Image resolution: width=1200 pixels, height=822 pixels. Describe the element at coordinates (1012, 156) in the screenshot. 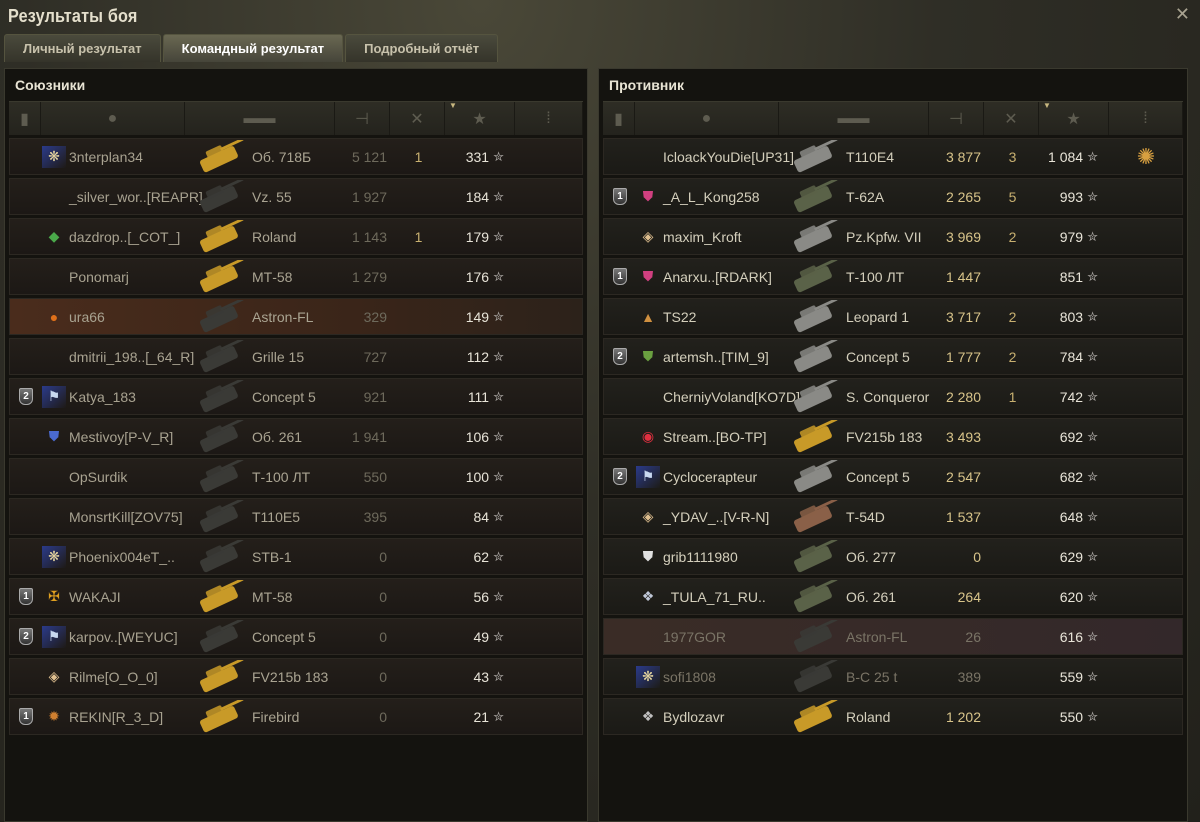

I see `kills-value: 3` at that location.